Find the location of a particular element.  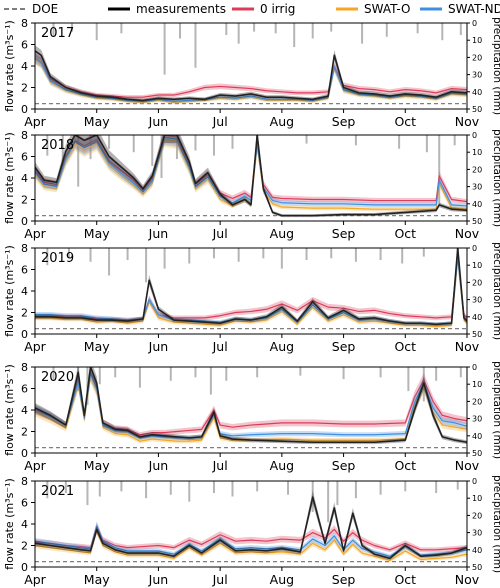

series-swat-ndvi is located at coordinates (251, 541).